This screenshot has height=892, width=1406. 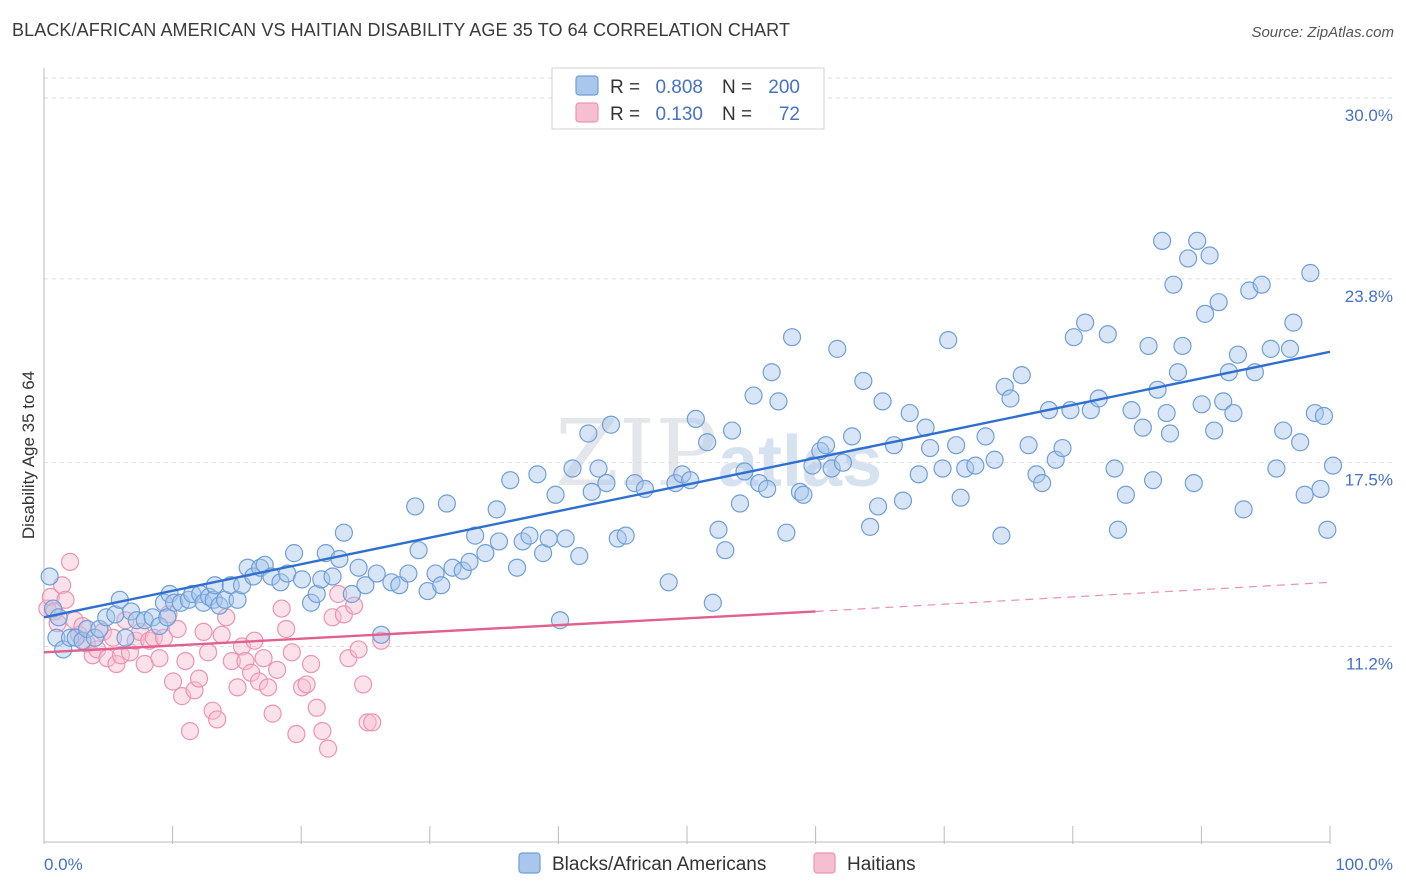 What do you see at coordinates (63, 864) in the screenshot?
I see `x-tick-label: 0.0%` at bounding box center [63, 864].